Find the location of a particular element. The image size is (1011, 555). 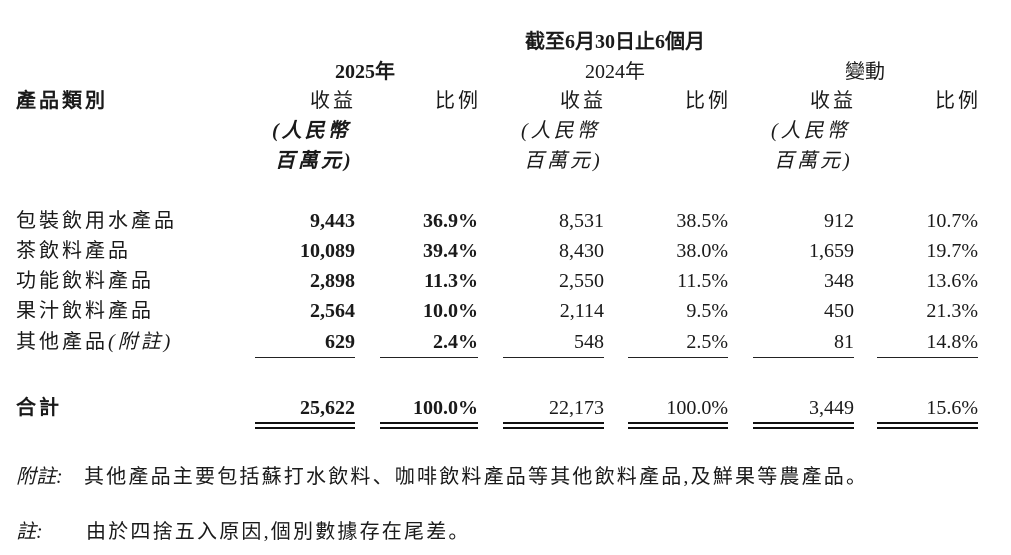

total-rev-2025: 25,622 is located at coordinates (327, 408).